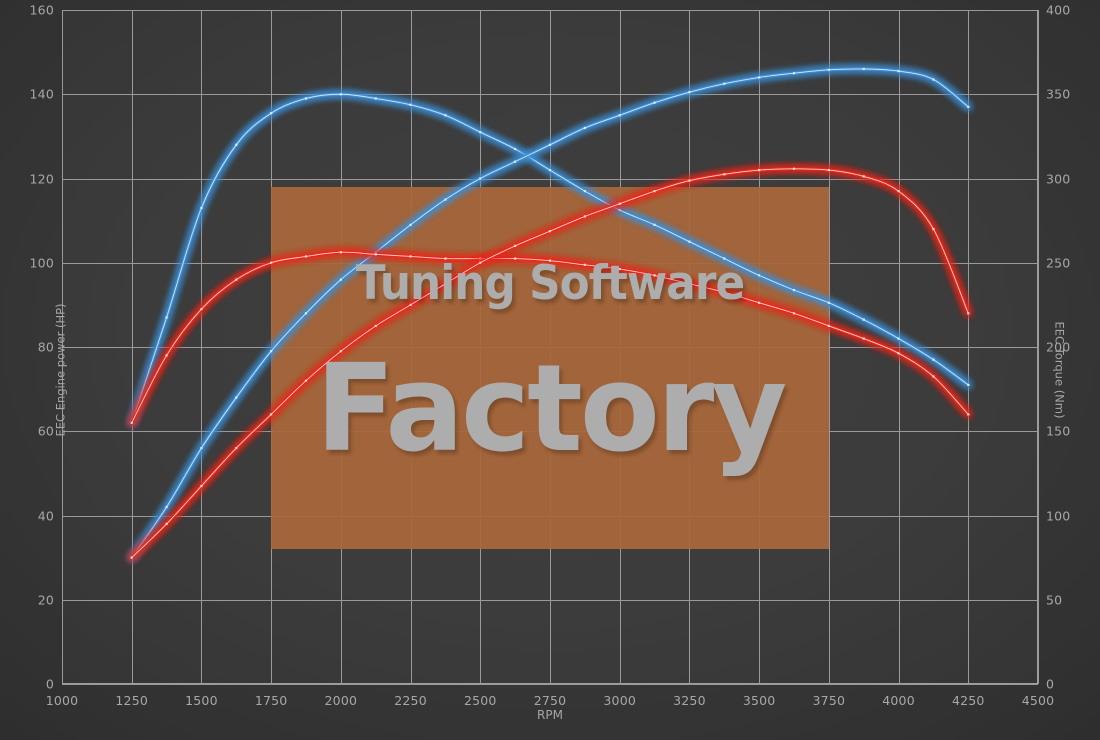 The width and height of the screenshot is (1100, 740). I want to click on y-axis-right-tick: 50, so click(1054, 600).